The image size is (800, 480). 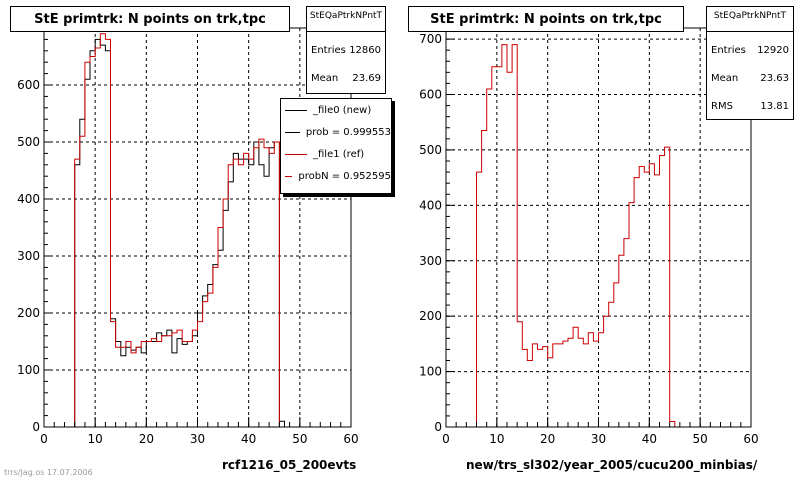 I want to click on y-tick-label: 700, so click(x=430, y=39).